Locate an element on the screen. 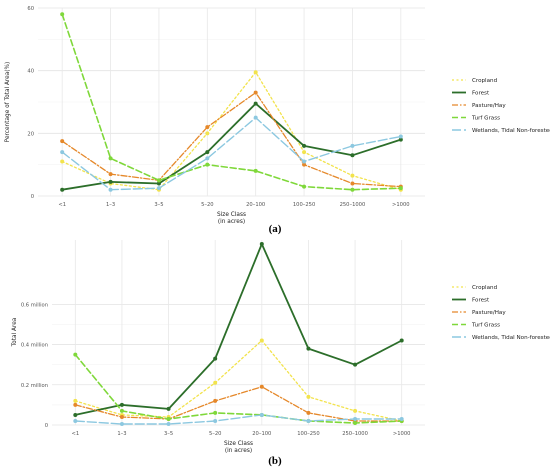  y-tick-label: 0.6 million is located at coordinates (34, 305).